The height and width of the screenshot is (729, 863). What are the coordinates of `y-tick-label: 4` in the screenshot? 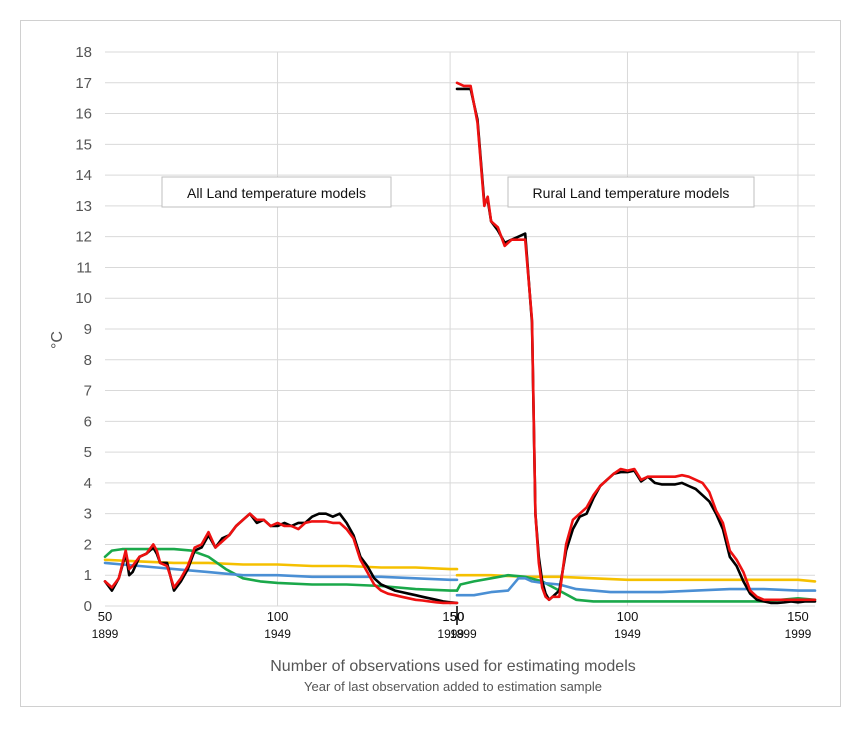 It's located at (88, 483).